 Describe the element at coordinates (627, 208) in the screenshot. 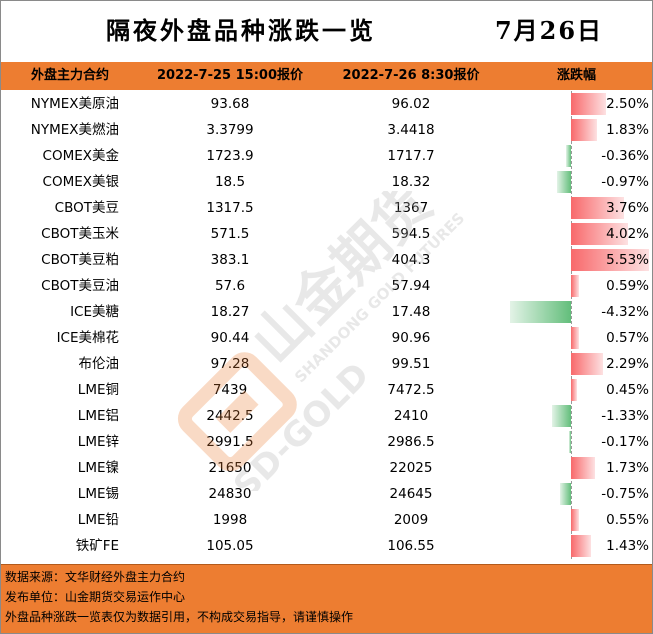

I see `change-percent: 3.76%` at that location.